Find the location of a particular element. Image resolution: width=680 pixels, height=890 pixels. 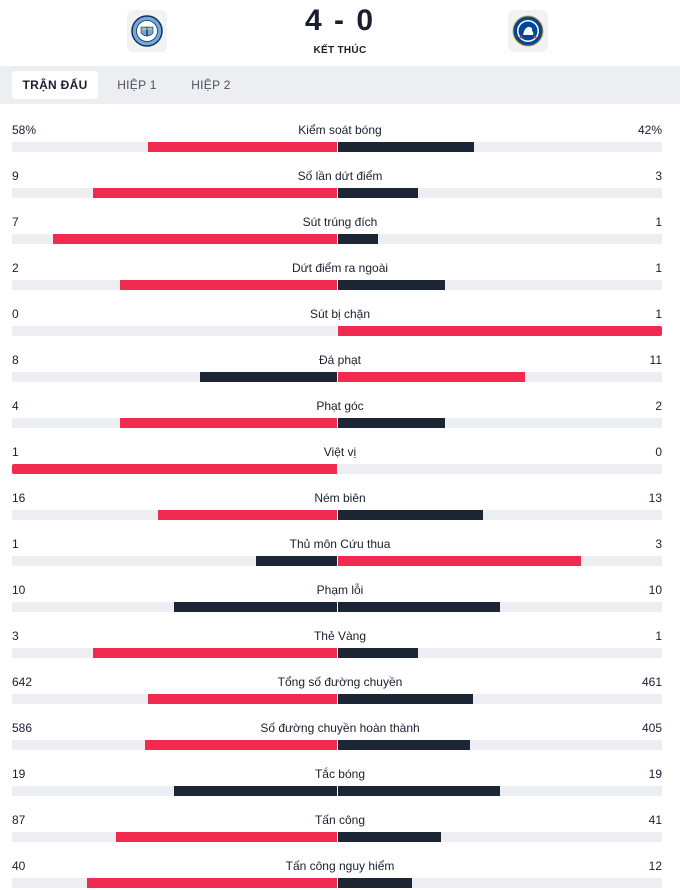

home-stat-value: 40 is located at coordinates (19, 866).